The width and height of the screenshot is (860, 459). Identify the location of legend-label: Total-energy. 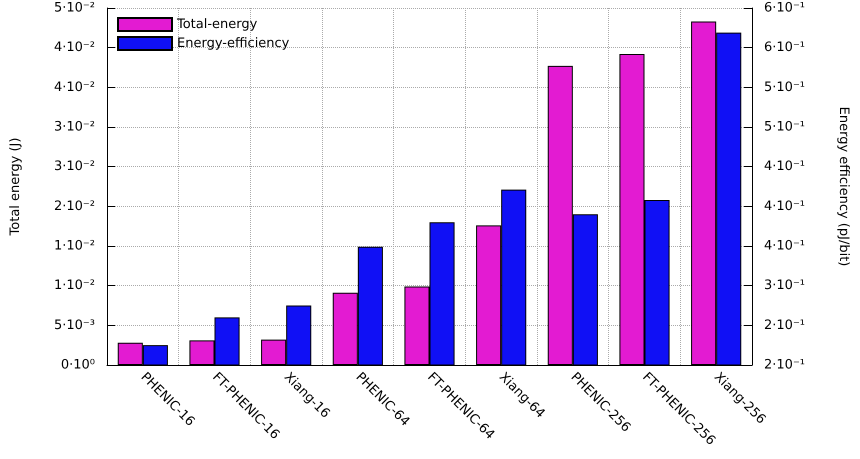
(217, 24).